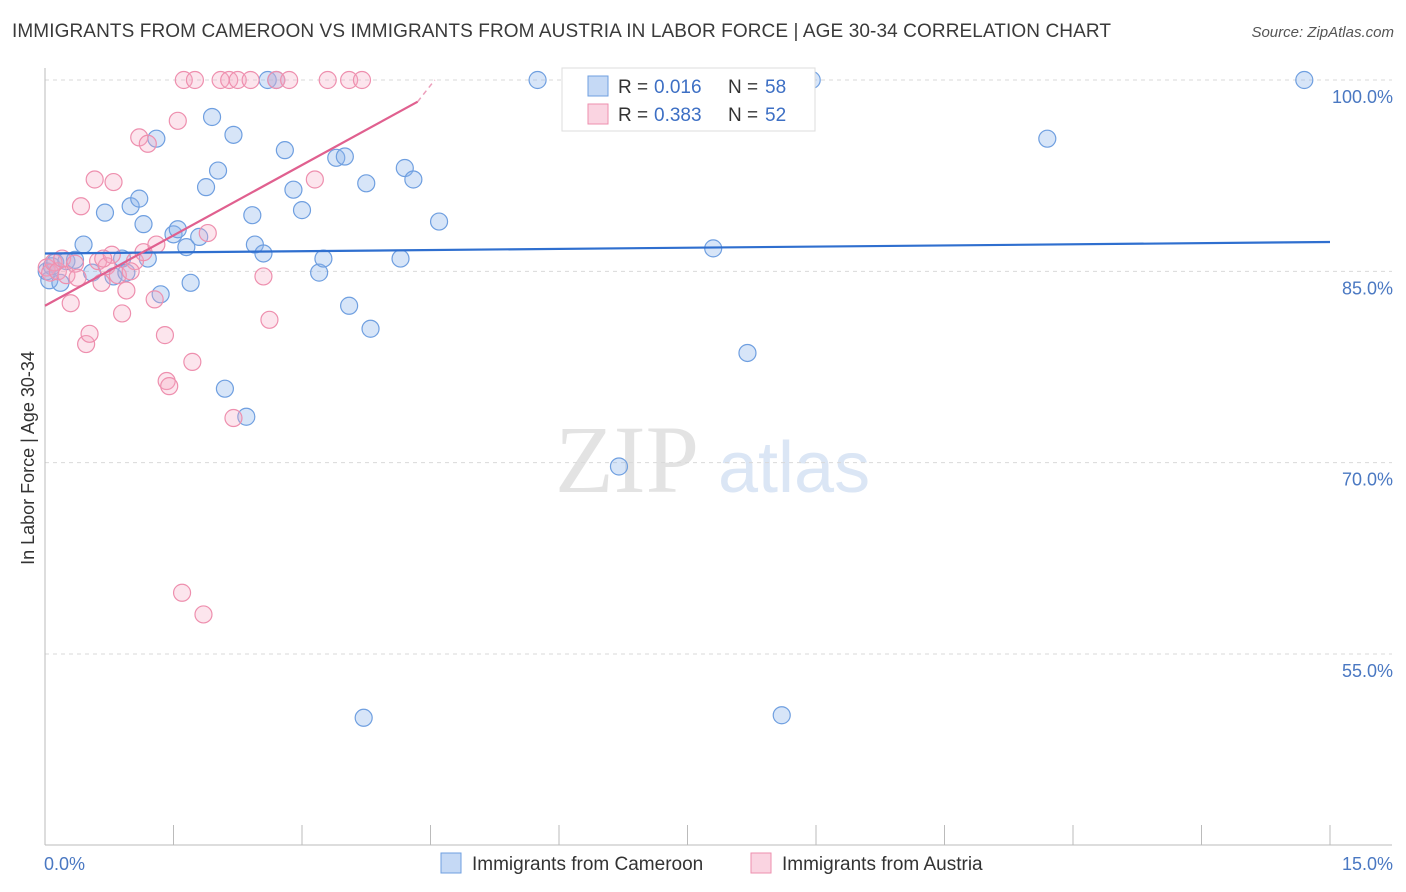  Describe the element at coordinates (775, 115) in the screenshot. I see `legend-n-austria: 52` at that location.